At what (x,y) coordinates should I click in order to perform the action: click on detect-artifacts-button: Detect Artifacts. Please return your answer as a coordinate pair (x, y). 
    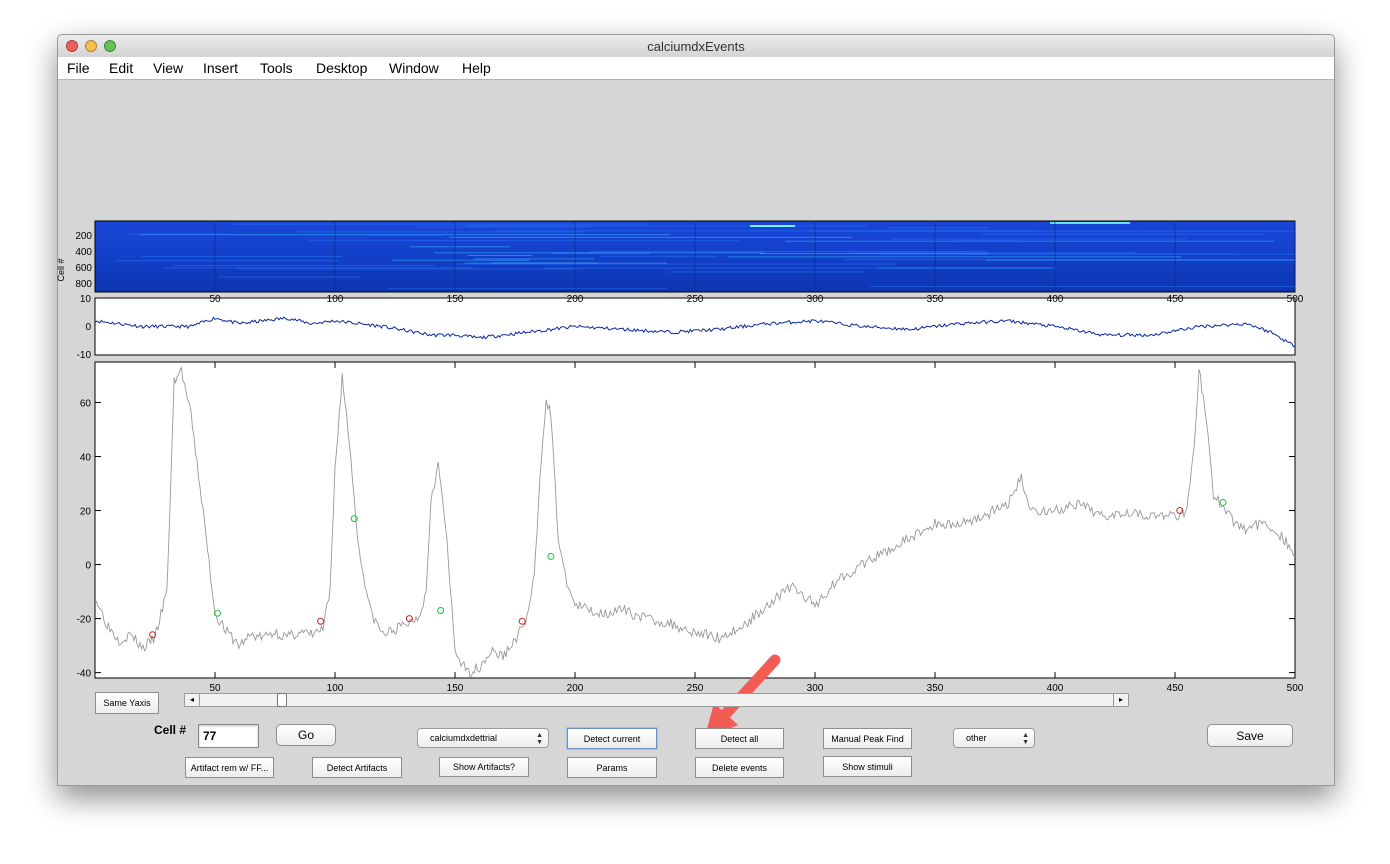
    Looking at the image, I should click on (357, 767).